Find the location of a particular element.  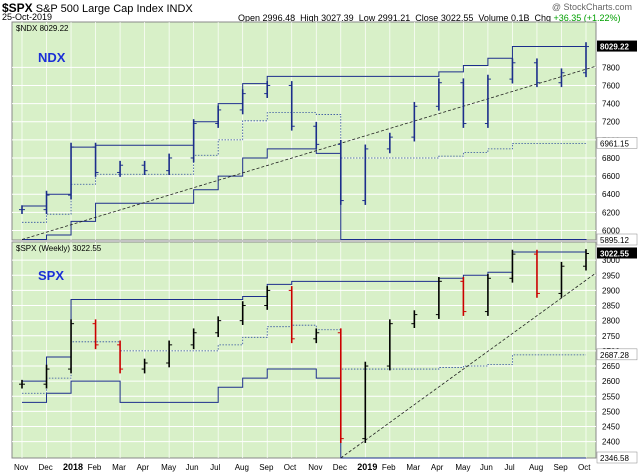

close-value: 3022.55 is located at coordinates (457, 18).